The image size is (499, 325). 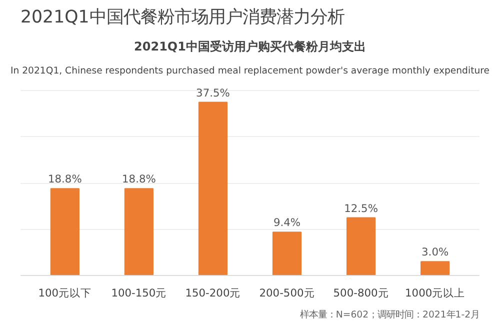 I want to click on x-tick-label: 500-800元, so click(x=361, y=293).